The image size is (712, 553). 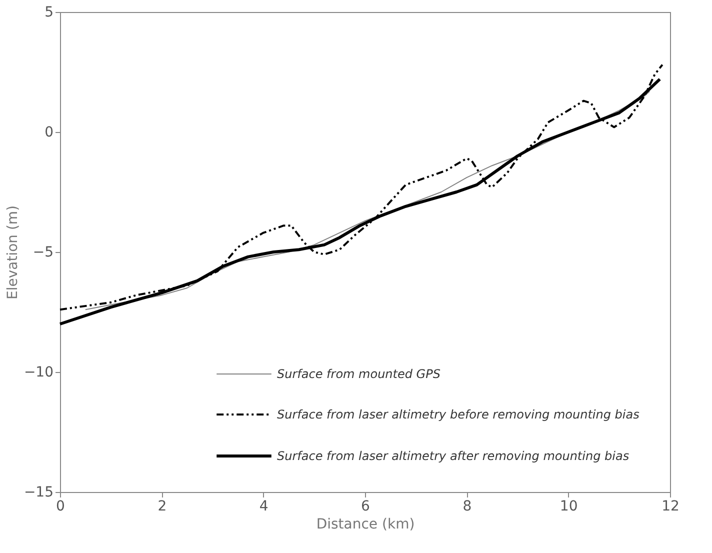 I want to click on x-tick-label: 4, so click(x=263, y=506).